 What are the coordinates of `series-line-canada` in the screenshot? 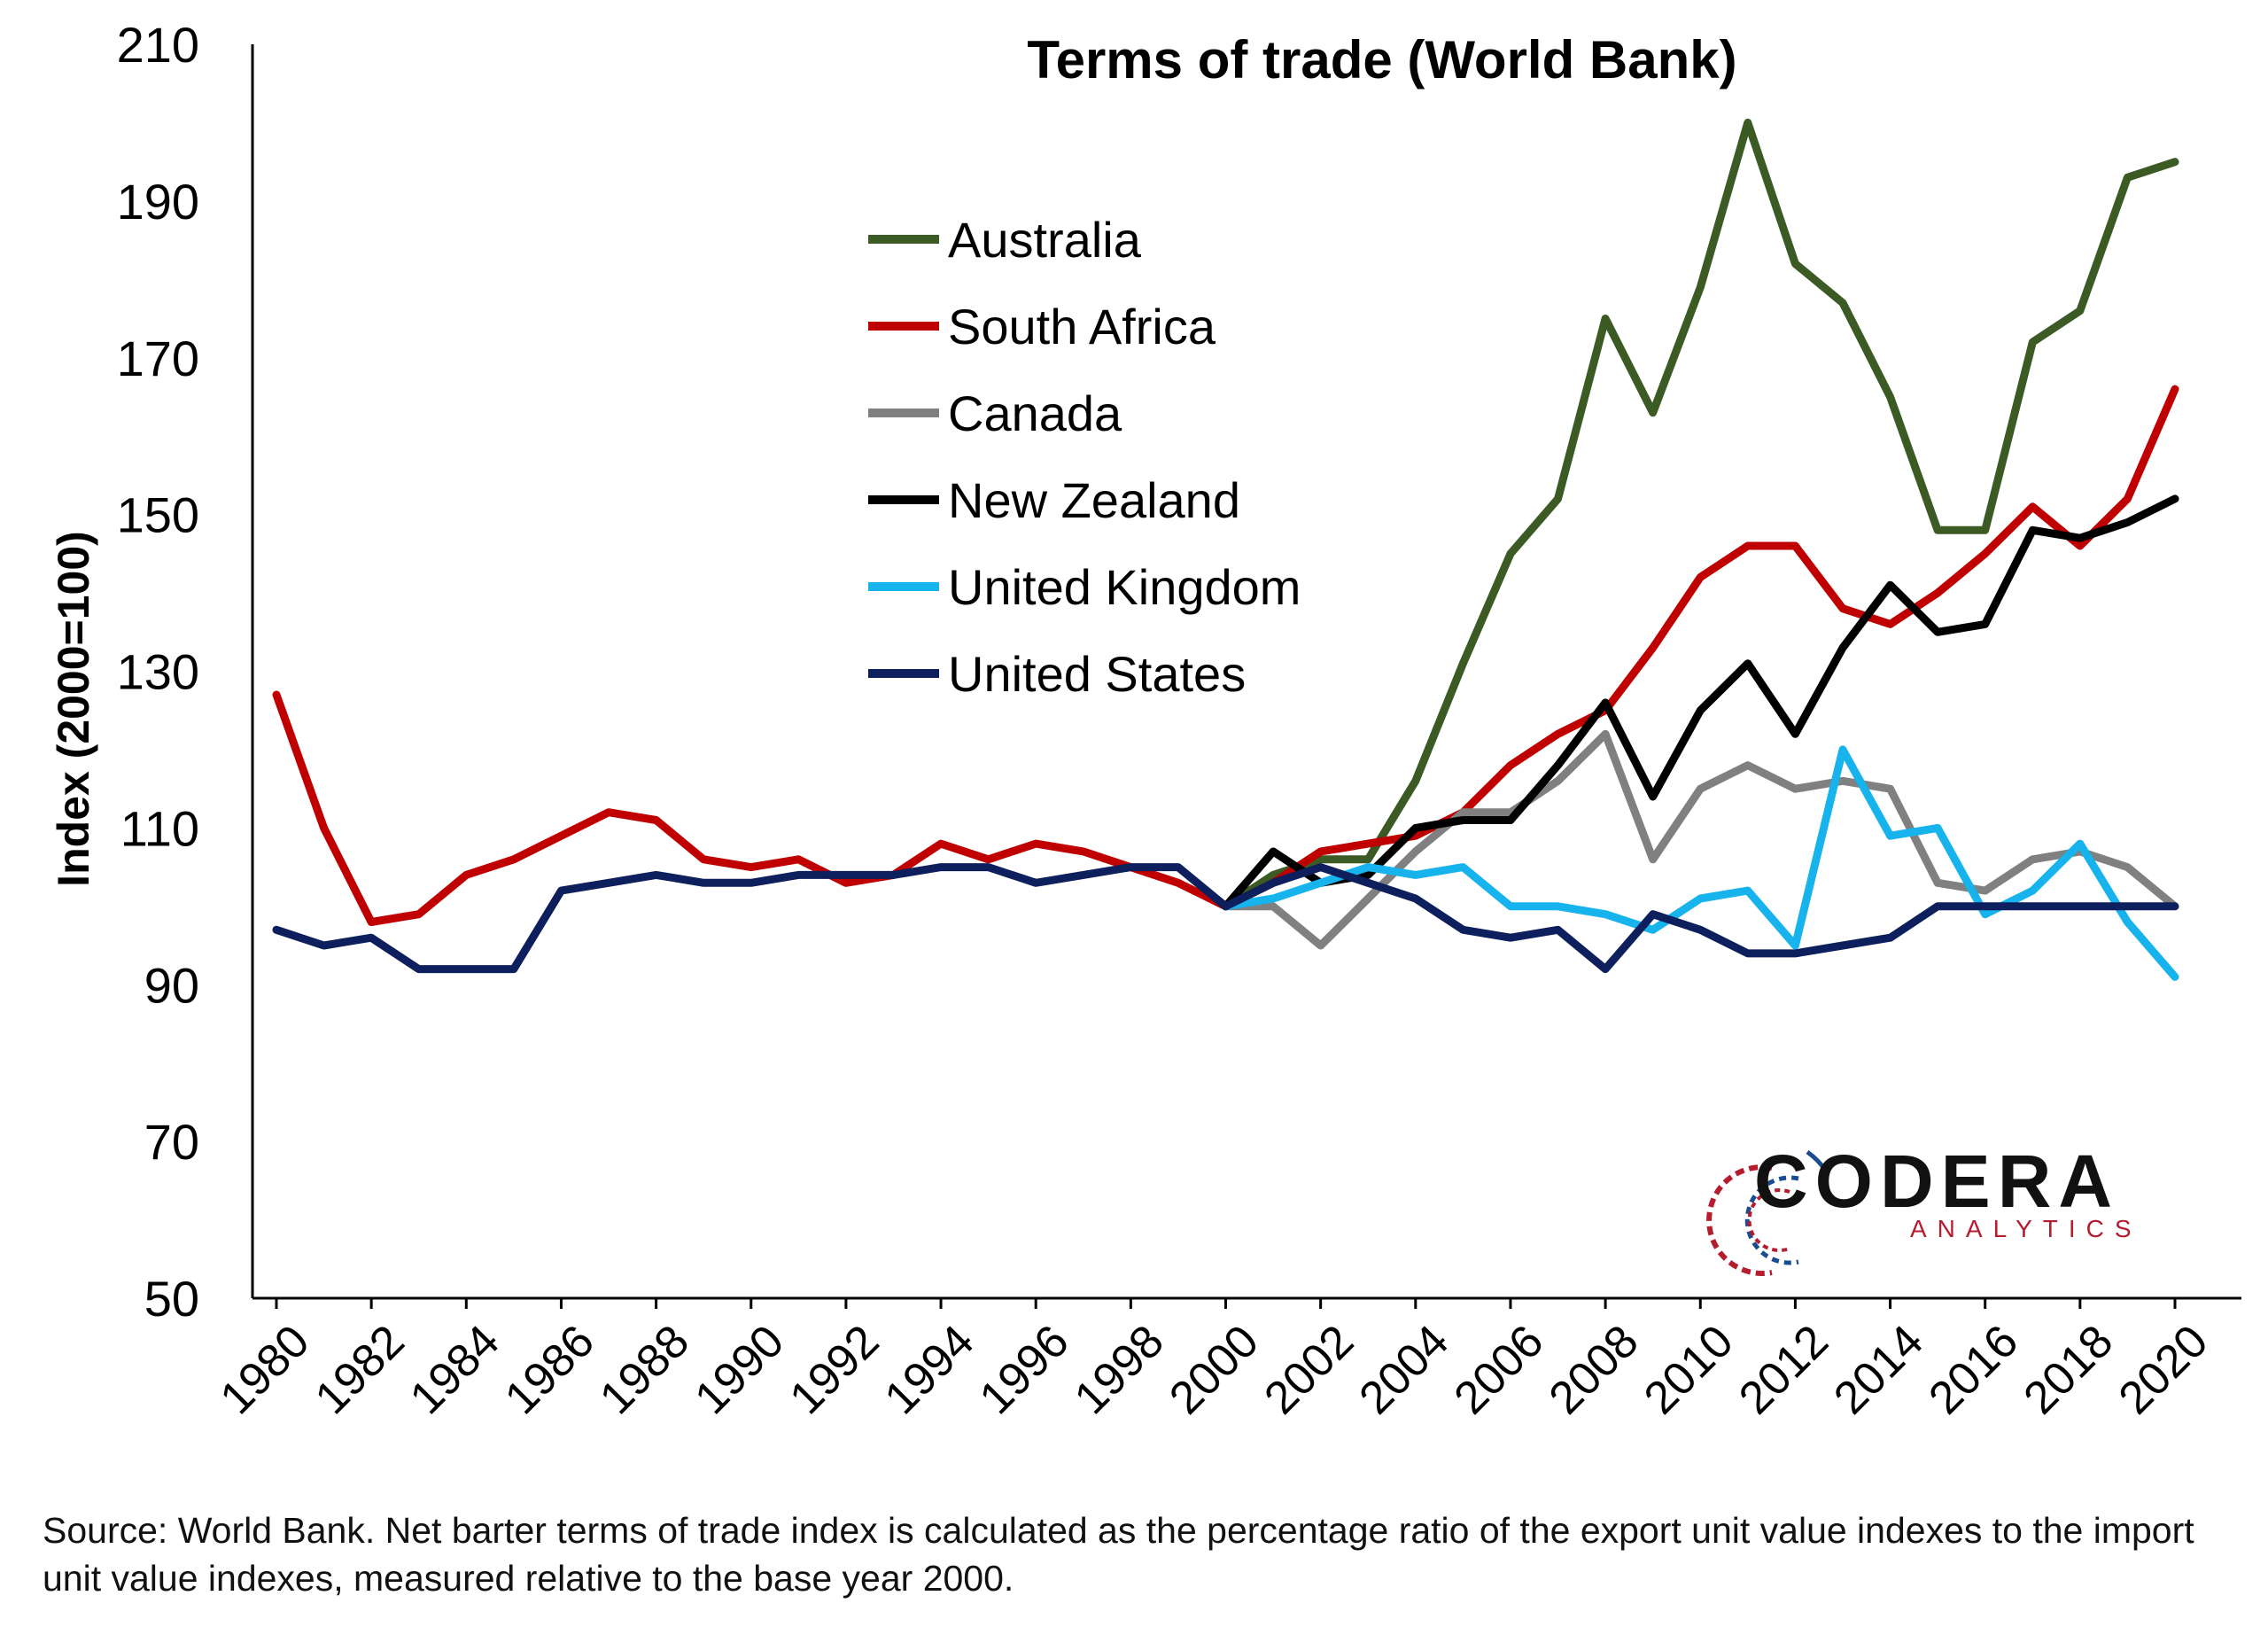 It's located at (1700, 839).